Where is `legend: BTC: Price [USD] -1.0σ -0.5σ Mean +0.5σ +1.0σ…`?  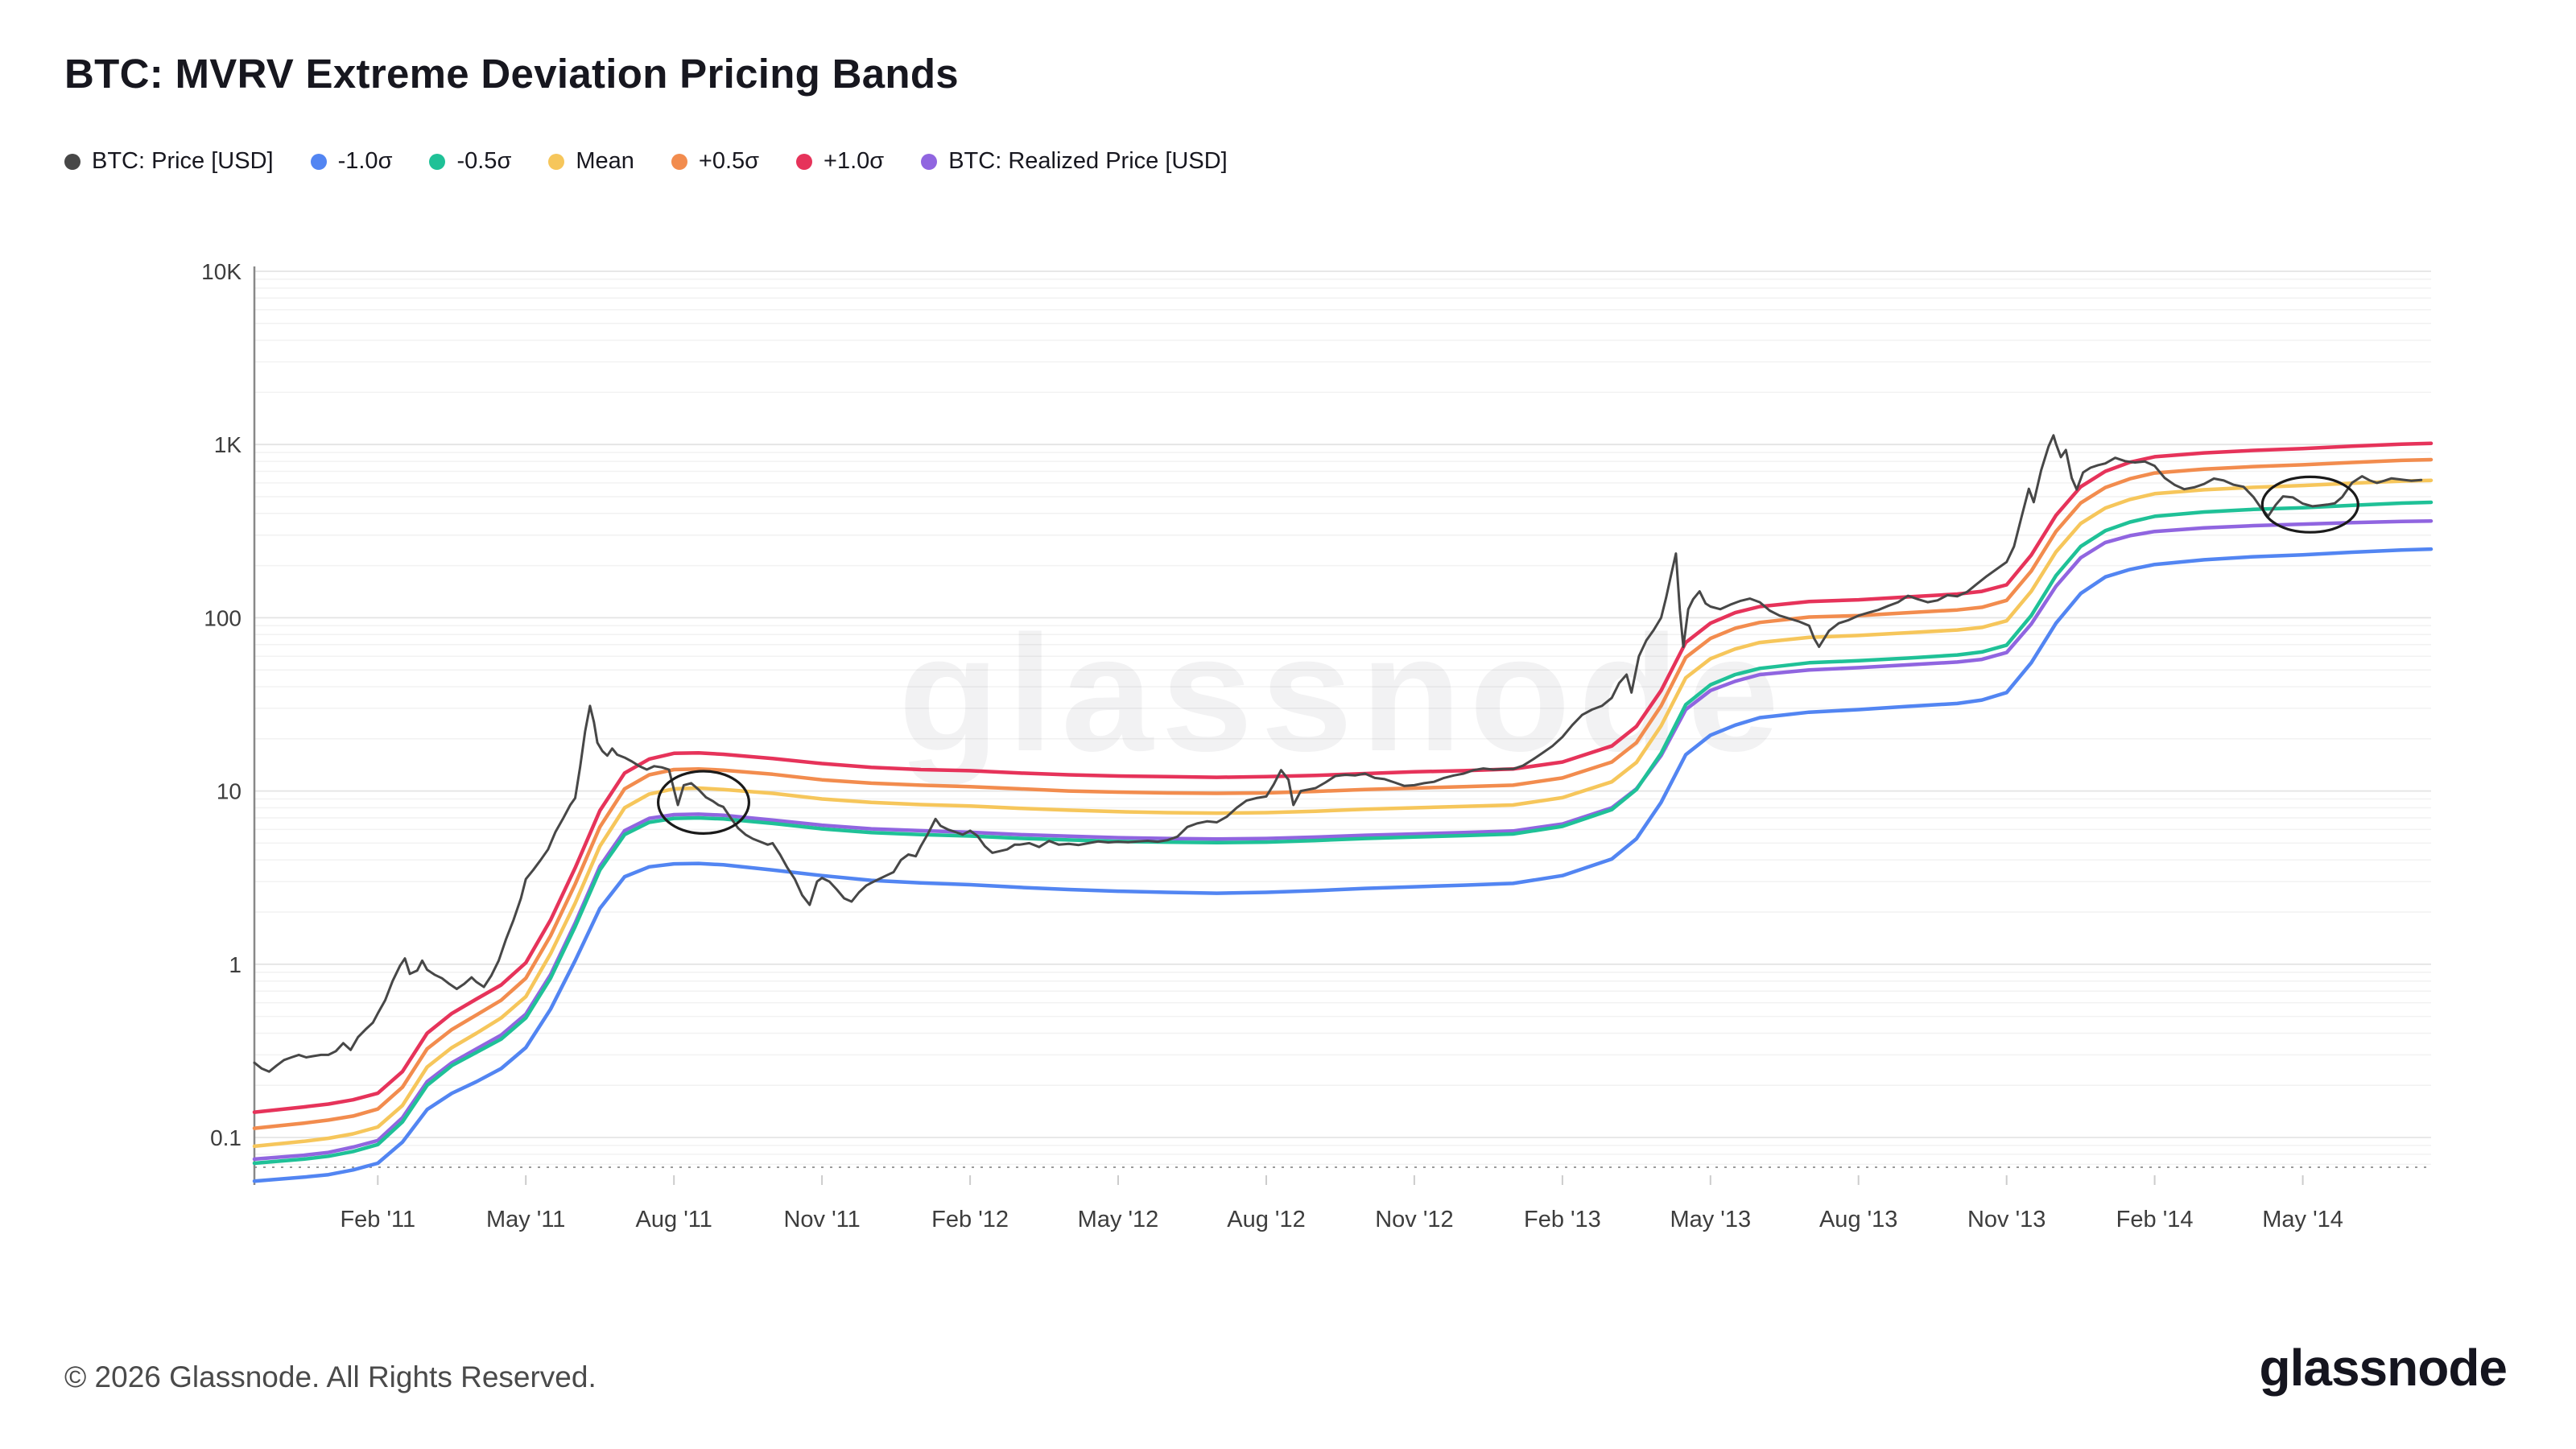 legend: BTC: Price [USD] -1.0σ -0.5σ Mean +0.5σ +1.0σ… is located at coordinates (646, 161).